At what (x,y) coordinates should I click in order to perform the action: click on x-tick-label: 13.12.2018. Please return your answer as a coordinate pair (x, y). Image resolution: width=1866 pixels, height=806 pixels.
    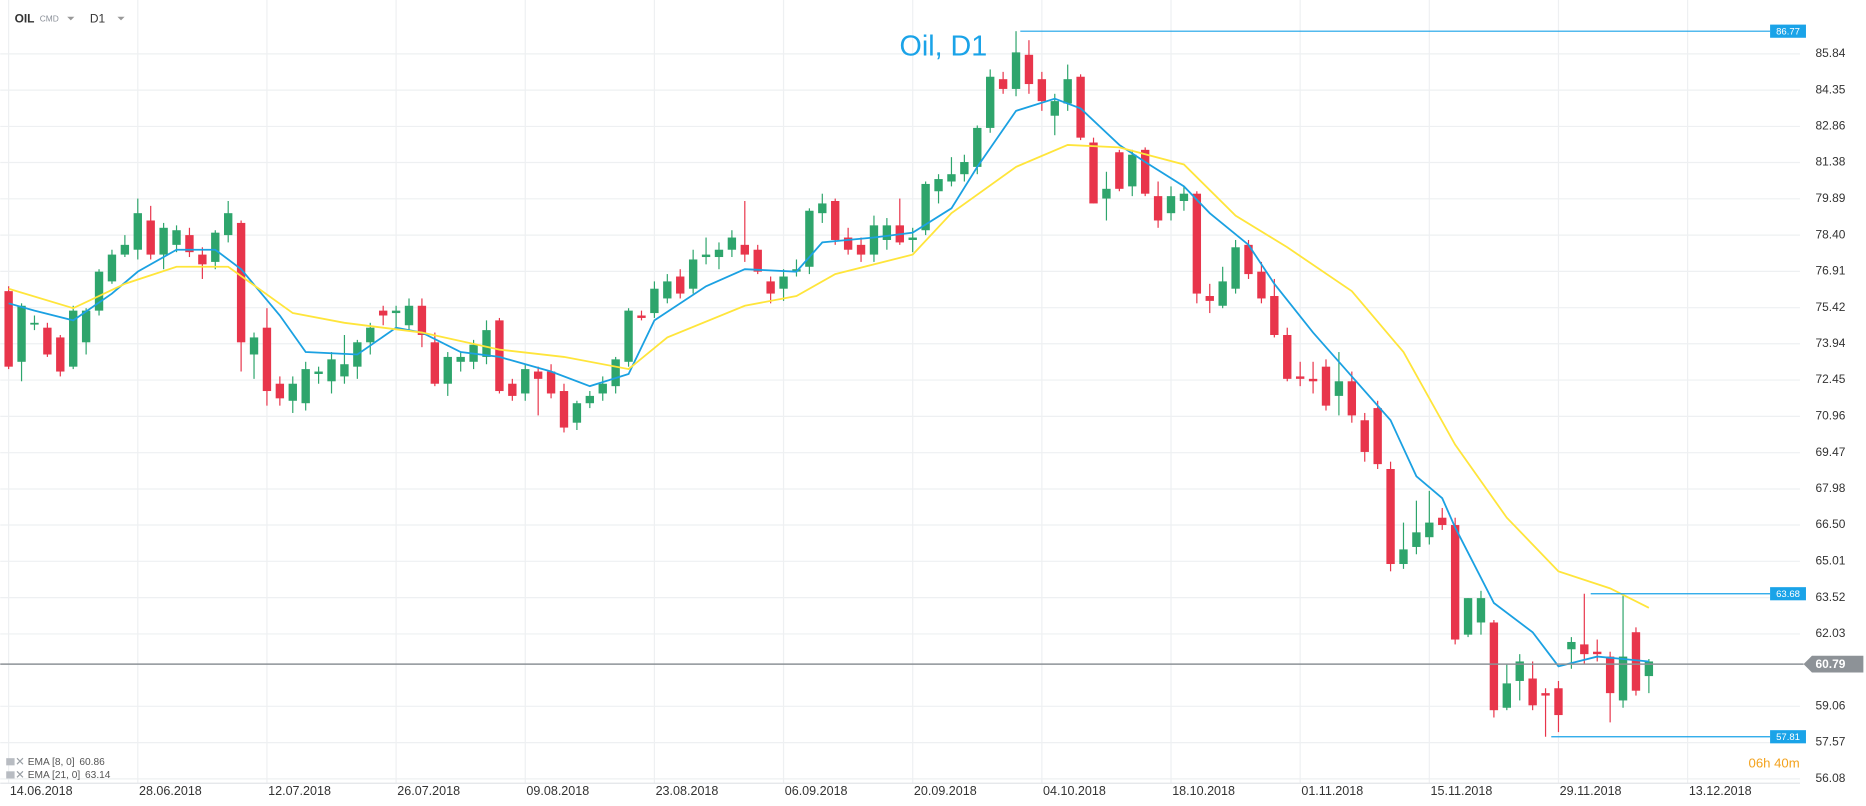
    Looking at the image, I should click on (1720, 791).